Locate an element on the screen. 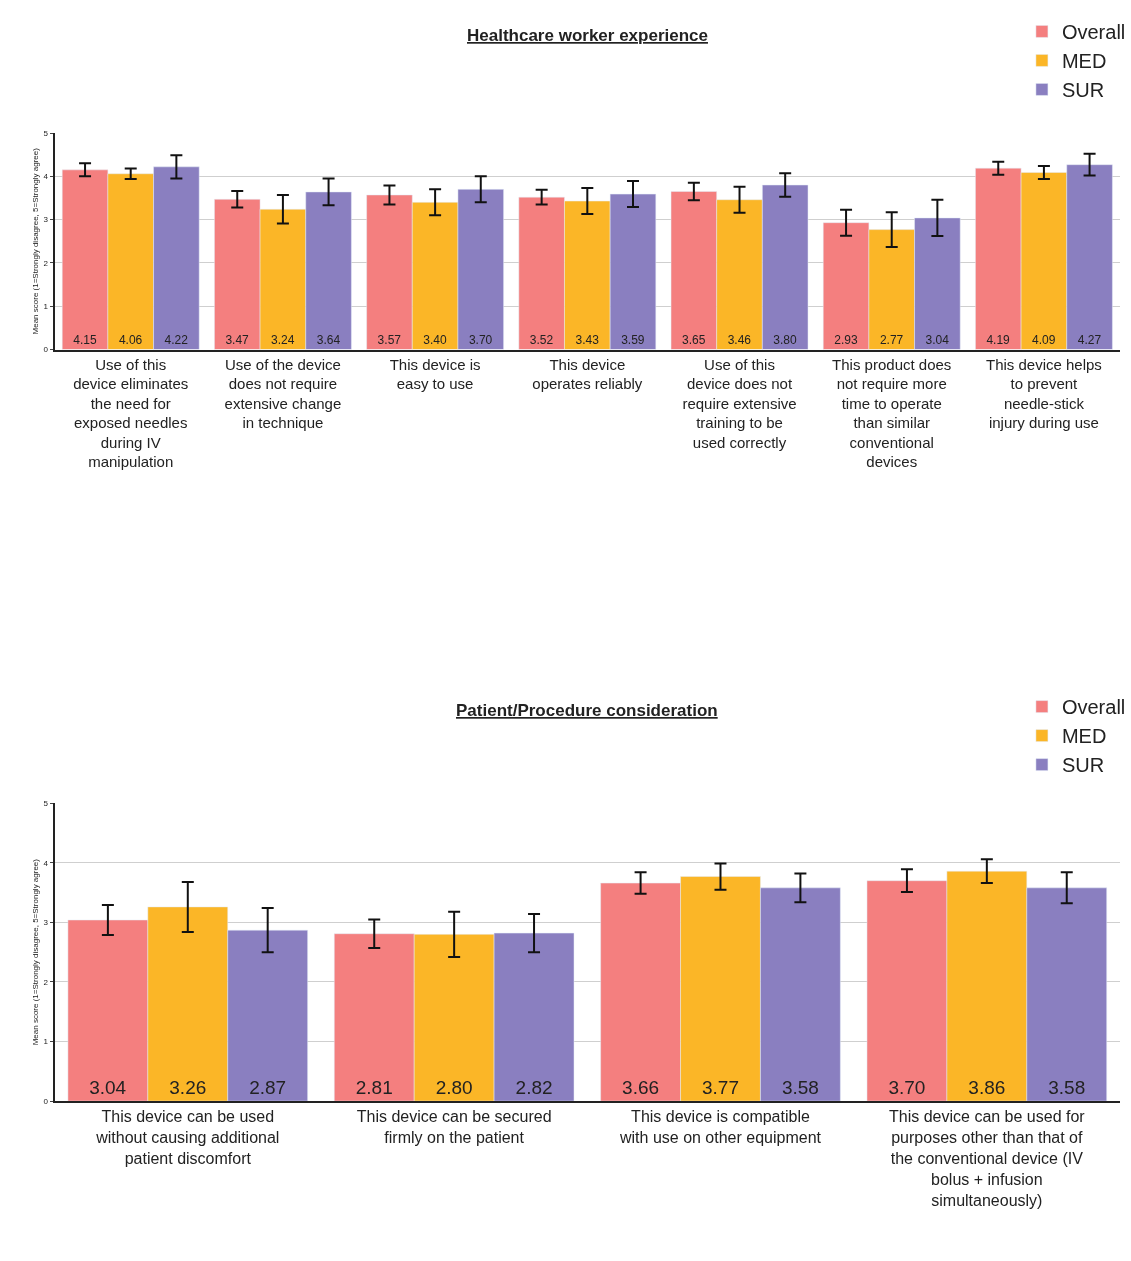  x-tick-label: This device is compatible with use on other equipment is located at coordinates (720, 1127).